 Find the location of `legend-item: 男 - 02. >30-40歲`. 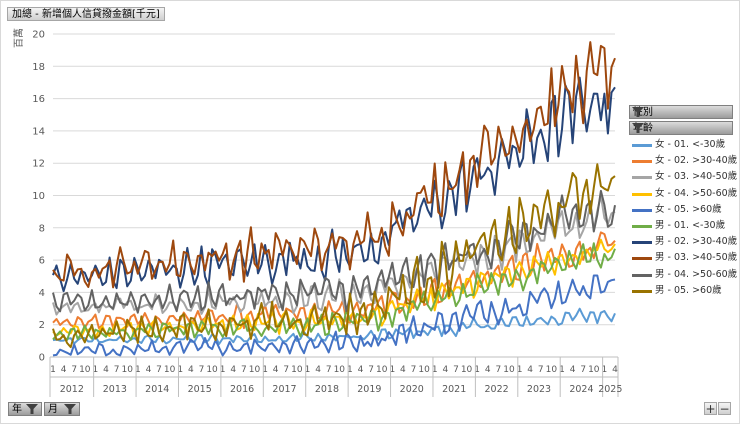

legend-item: 男 - 02. >30-40歲 is located at coordinates (683, 242).